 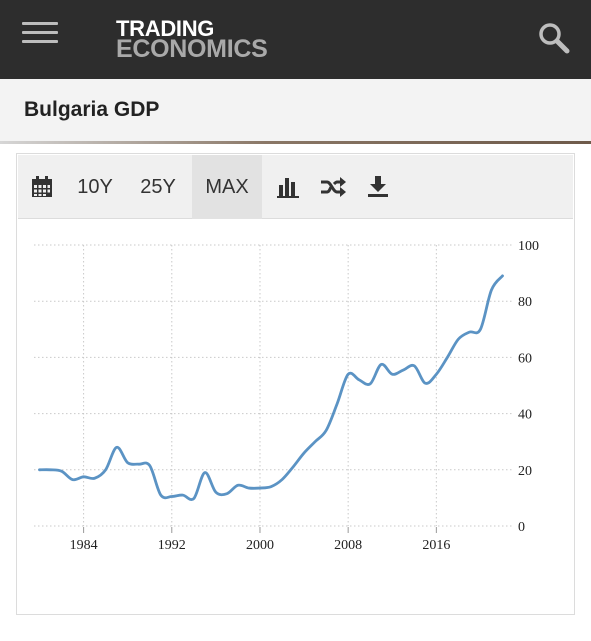 I want to click on x-tick-label: 2016, so click(x=436, y=545).